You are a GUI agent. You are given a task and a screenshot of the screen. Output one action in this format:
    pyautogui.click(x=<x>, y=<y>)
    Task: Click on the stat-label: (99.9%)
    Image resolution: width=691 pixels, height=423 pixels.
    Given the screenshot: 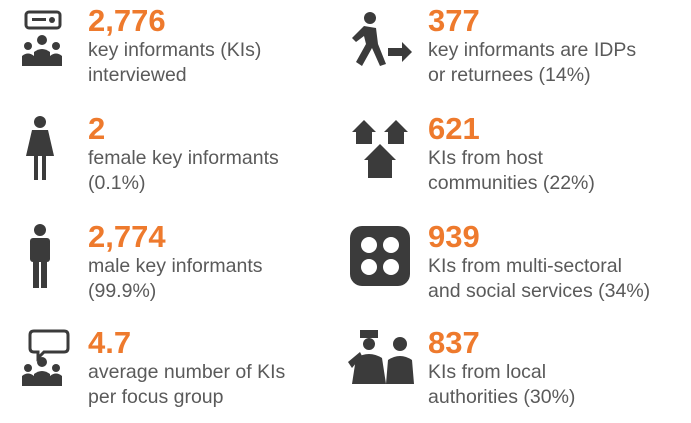 What is the action you would take?
    pyautogui.click(x=122, y=291)
    